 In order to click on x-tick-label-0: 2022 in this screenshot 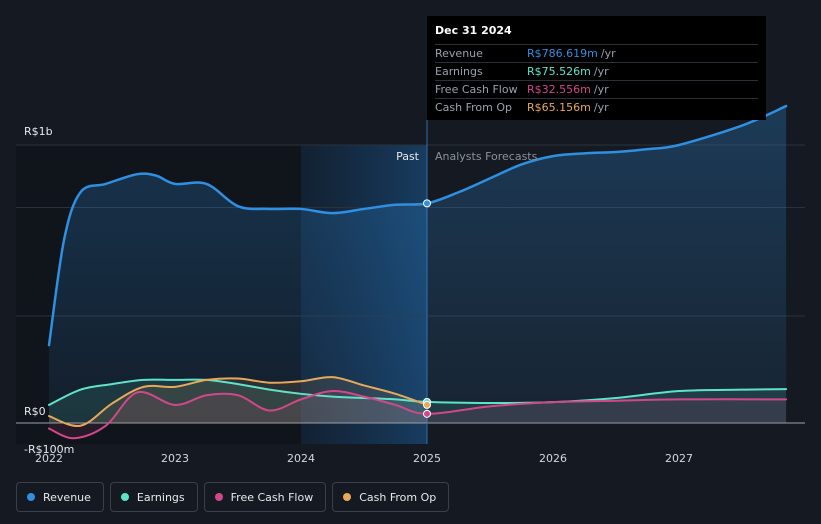, I will do `click(49, 458)`.